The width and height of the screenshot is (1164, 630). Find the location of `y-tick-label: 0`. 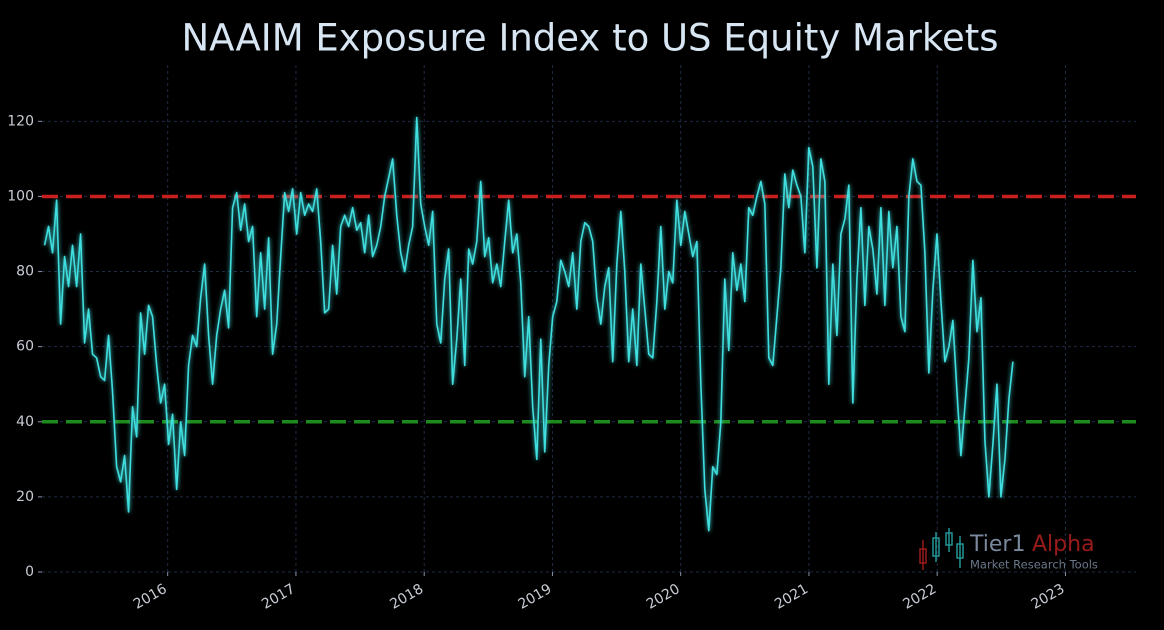

y-tick-label: 0 is located at coordinates (29, 572).